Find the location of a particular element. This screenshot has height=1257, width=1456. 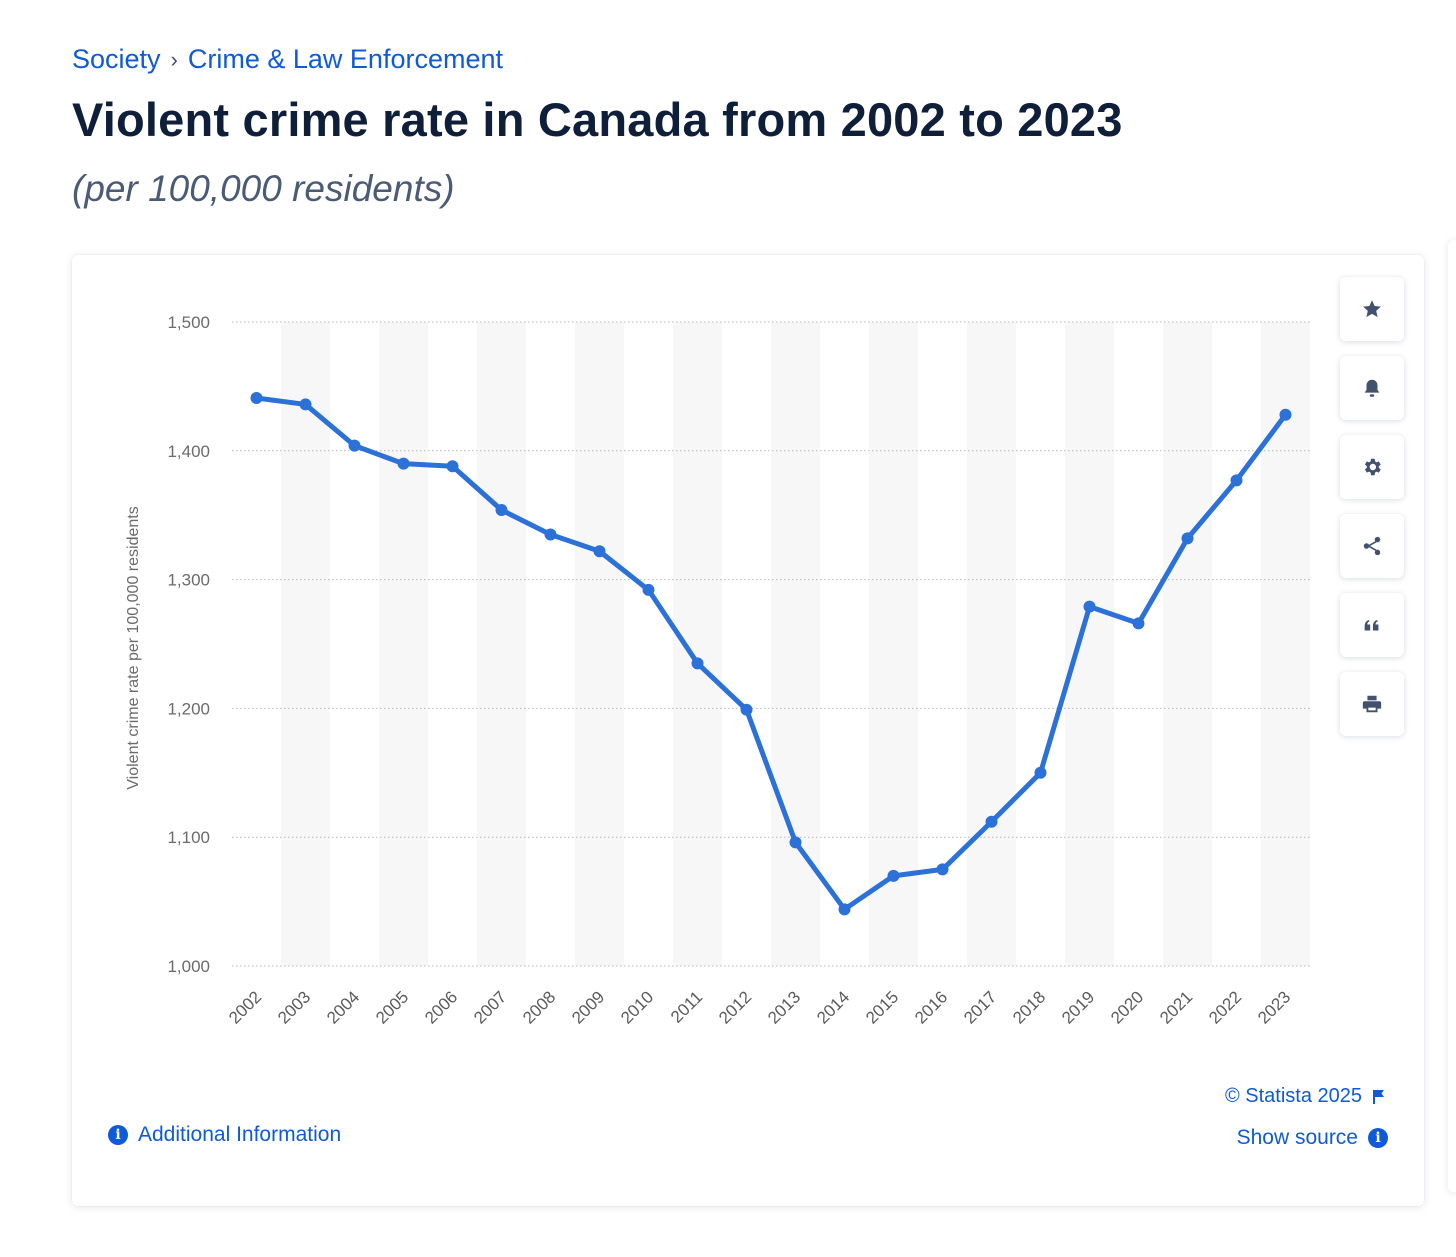

star-icon is located at coordinates (1372, 308).